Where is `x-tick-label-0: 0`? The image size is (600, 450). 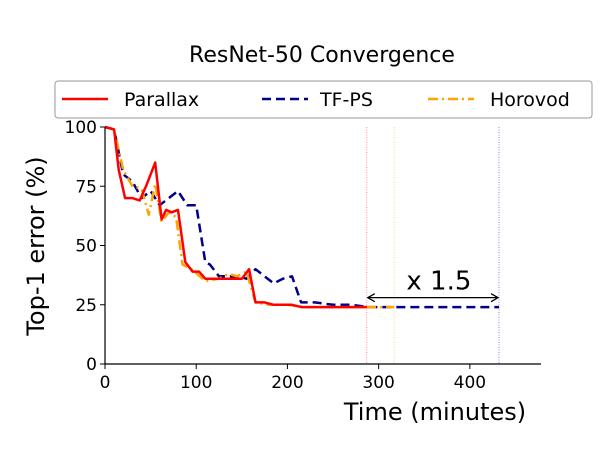
x-tick-label-0: 0 is located at coordinates (105, 383).